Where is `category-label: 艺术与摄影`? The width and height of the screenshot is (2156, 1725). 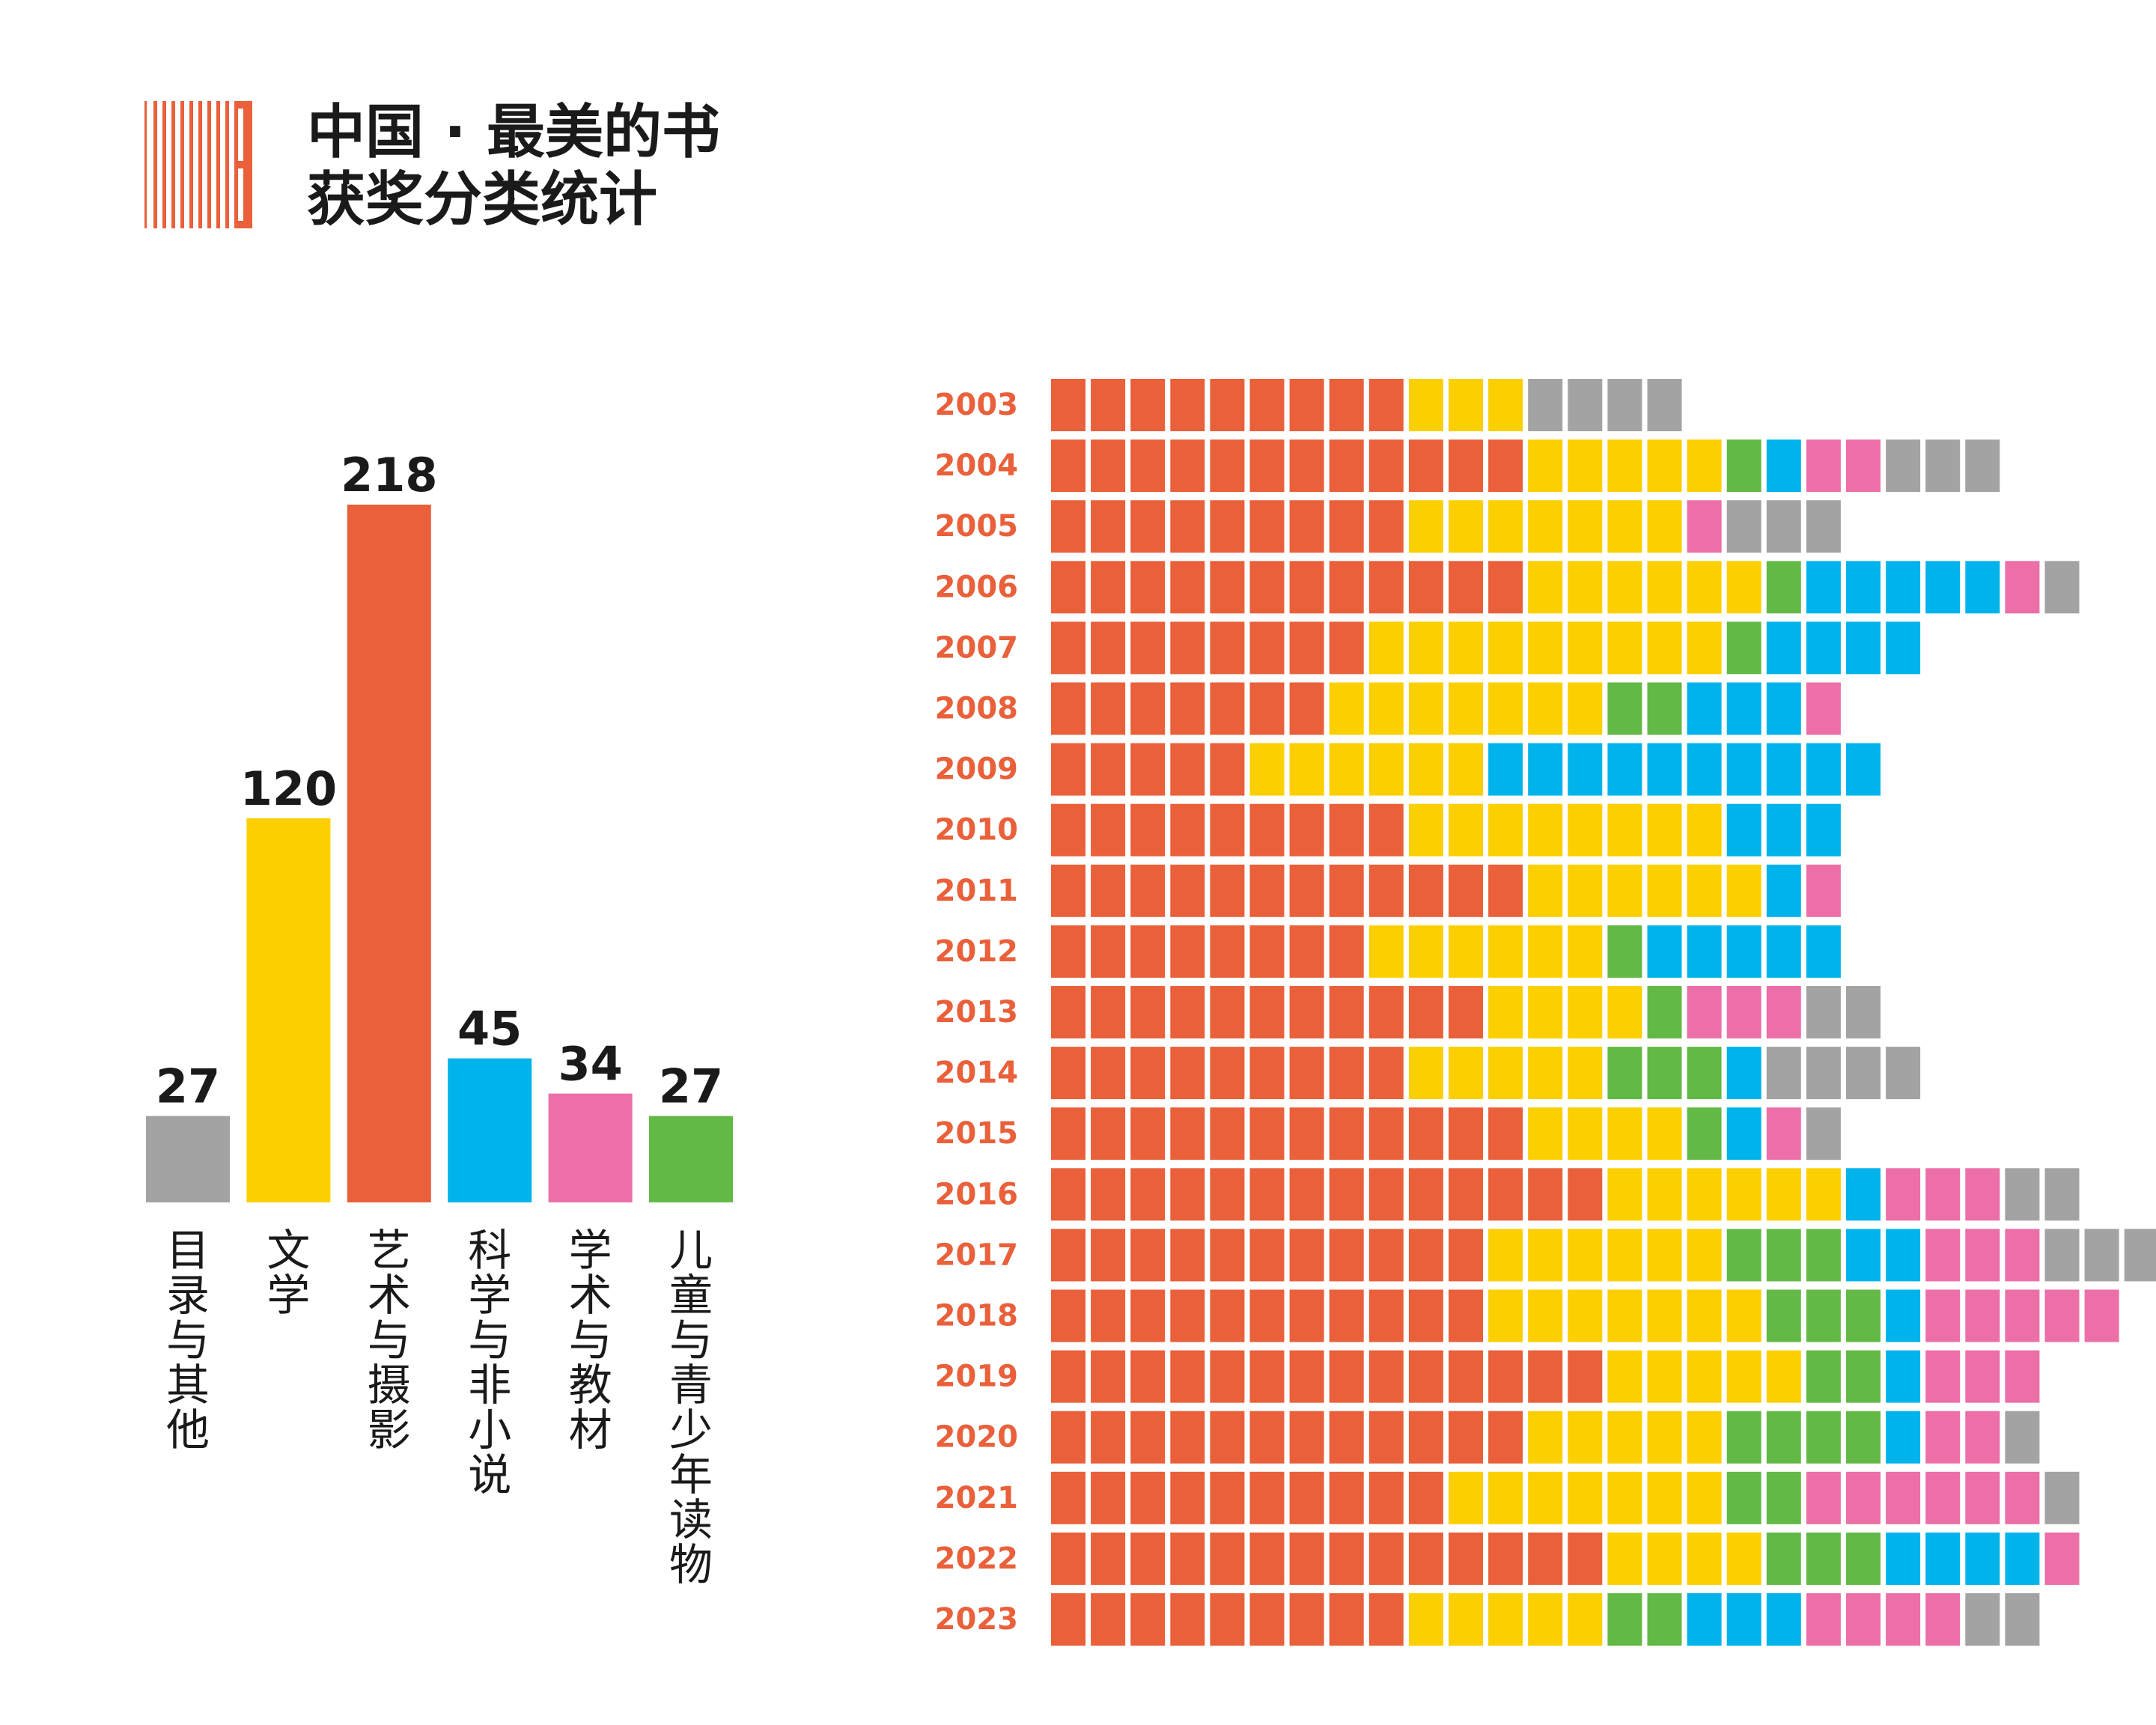
category-label: 艺术与摄影 is located at coordinates (389, 1340).